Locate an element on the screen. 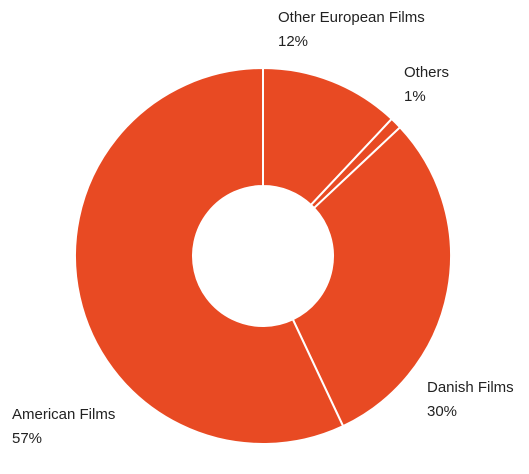 This screenshot has width=529, height=474. segment-value-label: 30% is located at coordinates (442, 411).